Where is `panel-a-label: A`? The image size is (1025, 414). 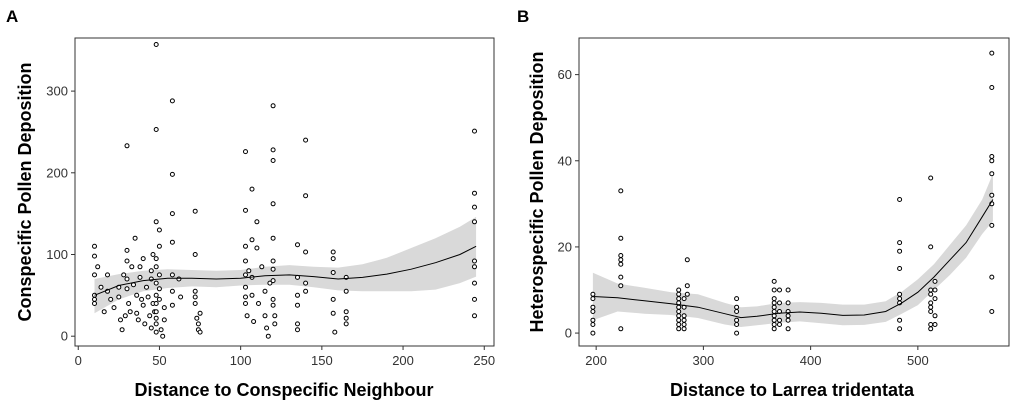 panel-a-label: A is located at coordinates (12, 16).